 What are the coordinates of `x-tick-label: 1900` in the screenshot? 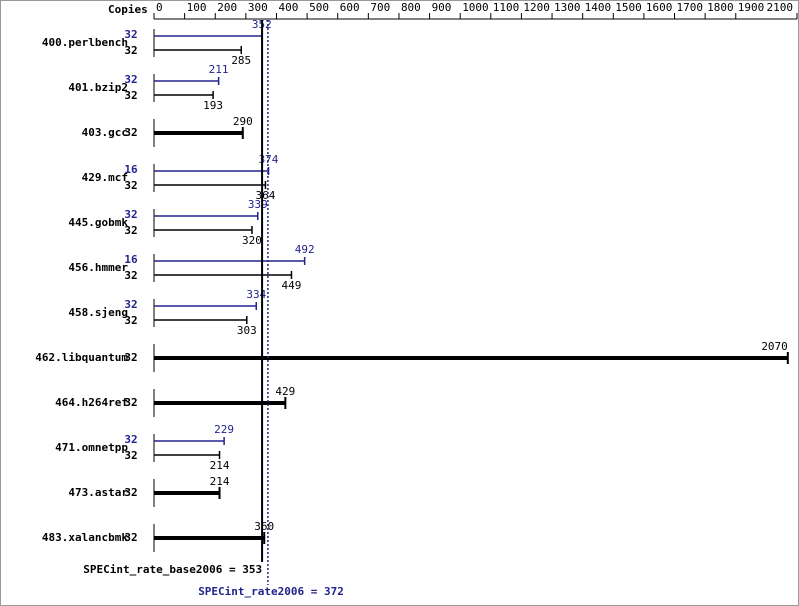 It's located at (751, 7).